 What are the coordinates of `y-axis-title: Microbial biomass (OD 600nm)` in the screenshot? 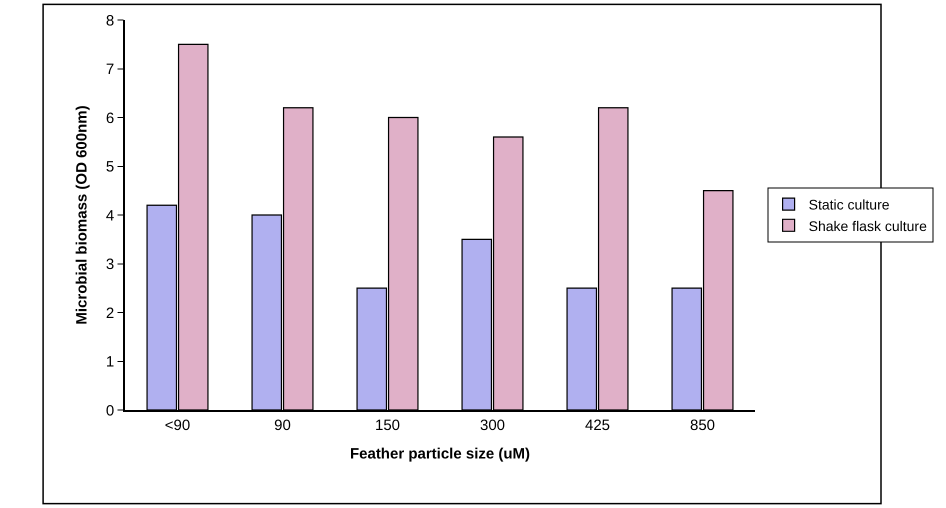 It's located at (82, 215).